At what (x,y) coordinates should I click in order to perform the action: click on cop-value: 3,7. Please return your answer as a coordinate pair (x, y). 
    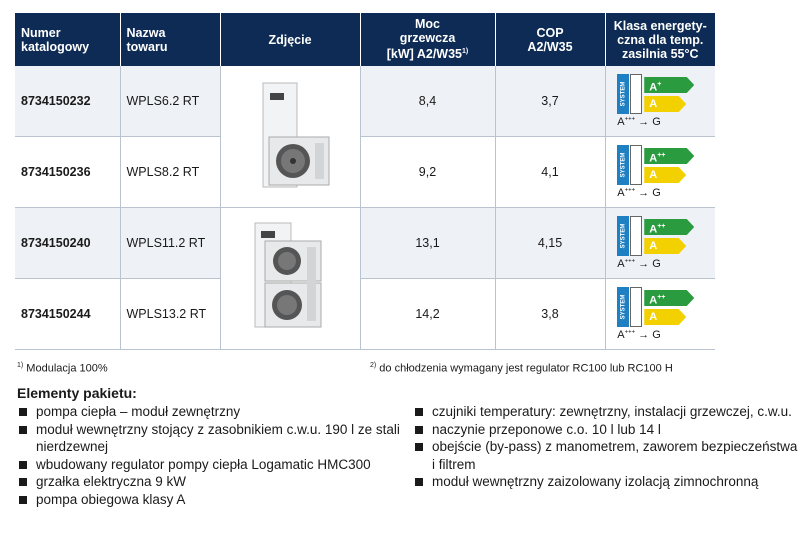
    Looking at the image, I should click on (550, 101).